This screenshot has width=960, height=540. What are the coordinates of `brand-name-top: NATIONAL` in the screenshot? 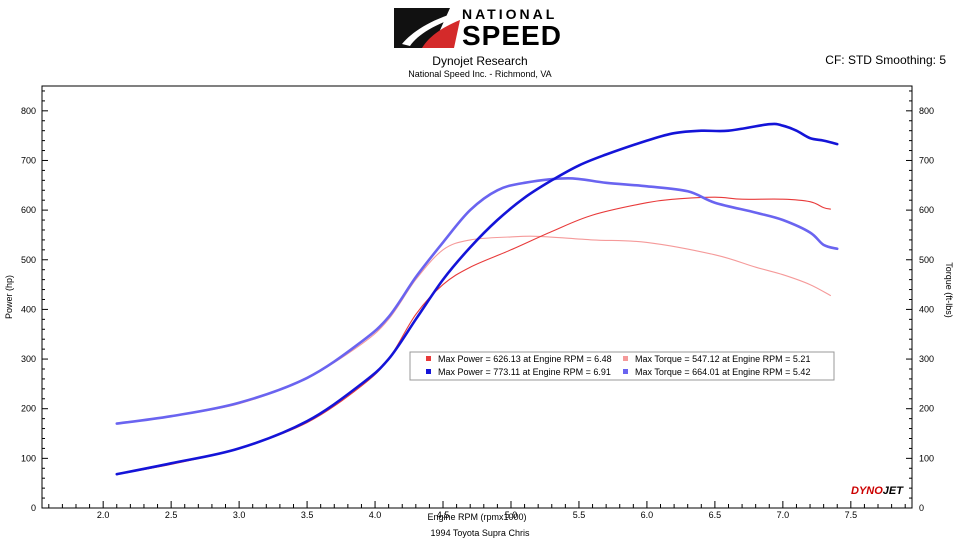 It's located at (510, 14).